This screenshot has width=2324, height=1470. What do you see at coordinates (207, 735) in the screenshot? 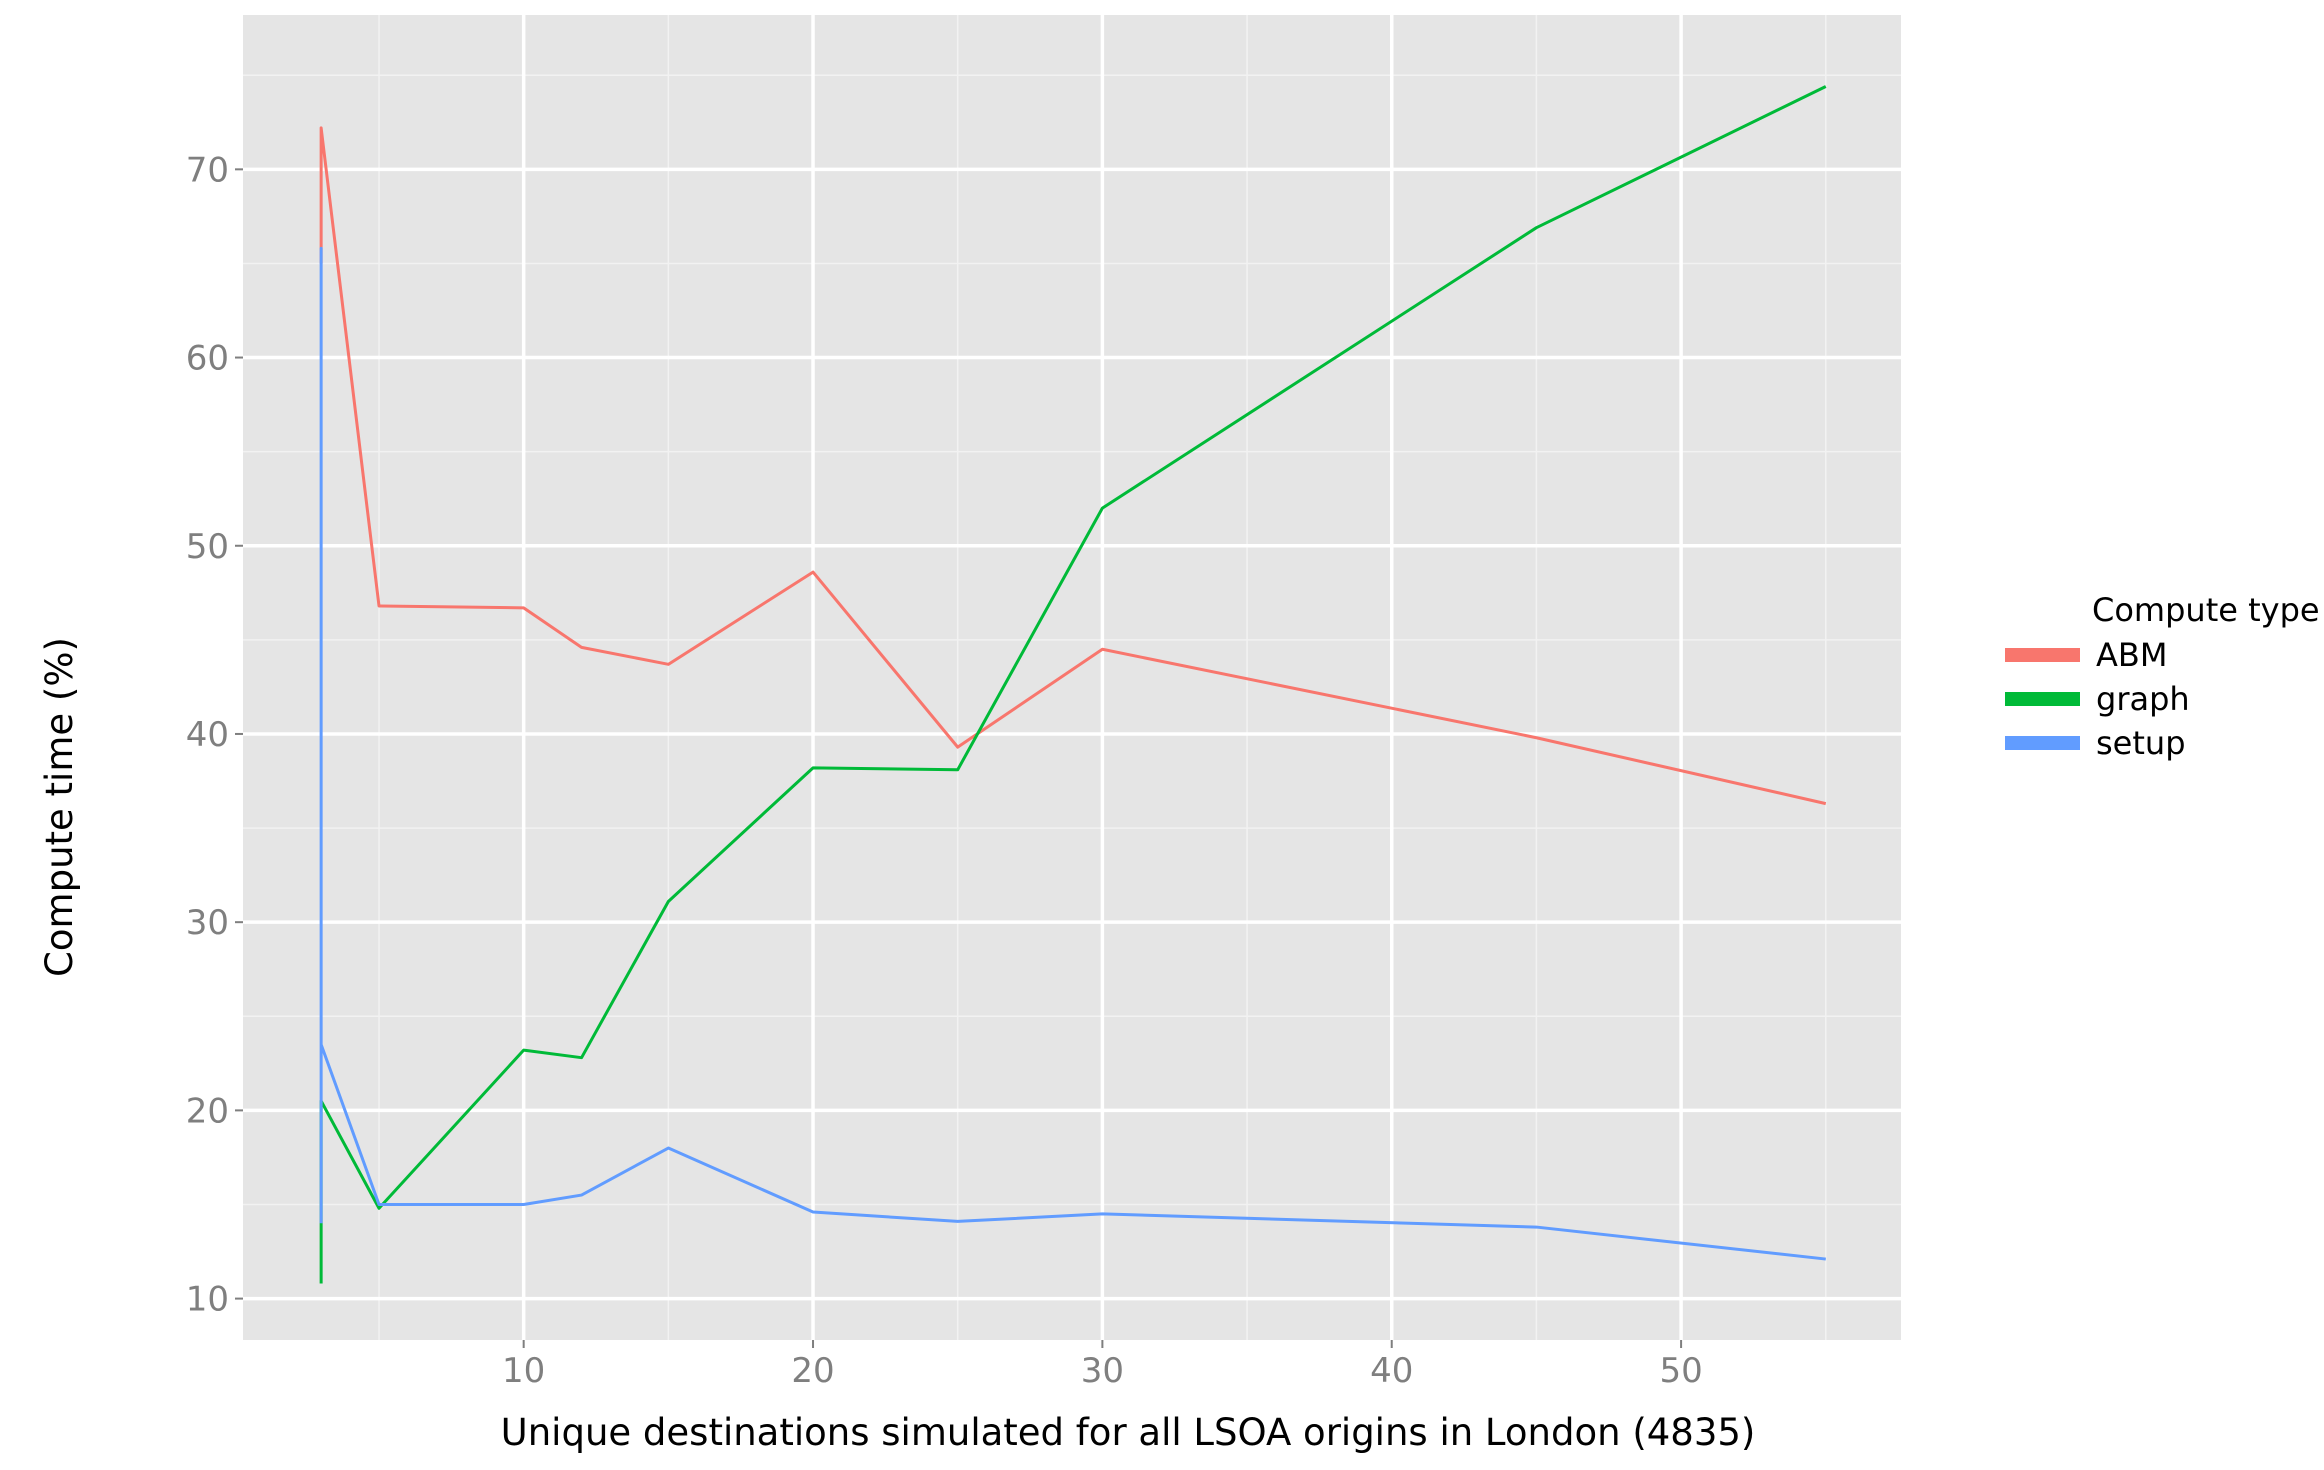
I see `y-tick-label: 40` at bounding box center [207, 735].